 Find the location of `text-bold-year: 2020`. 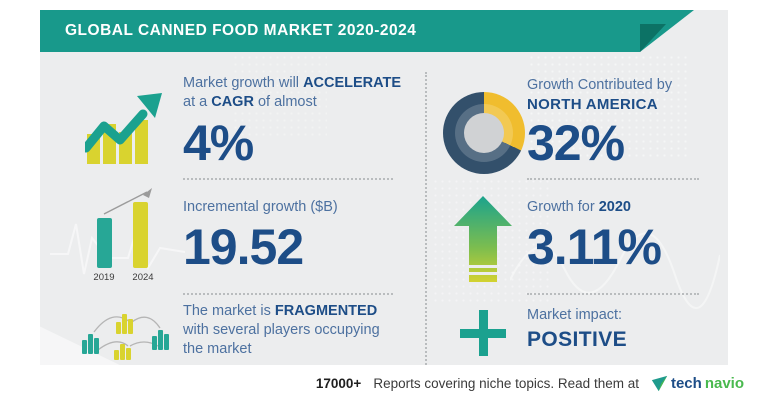

text-bold-year: 2020 is located at coordinates (614, 207).